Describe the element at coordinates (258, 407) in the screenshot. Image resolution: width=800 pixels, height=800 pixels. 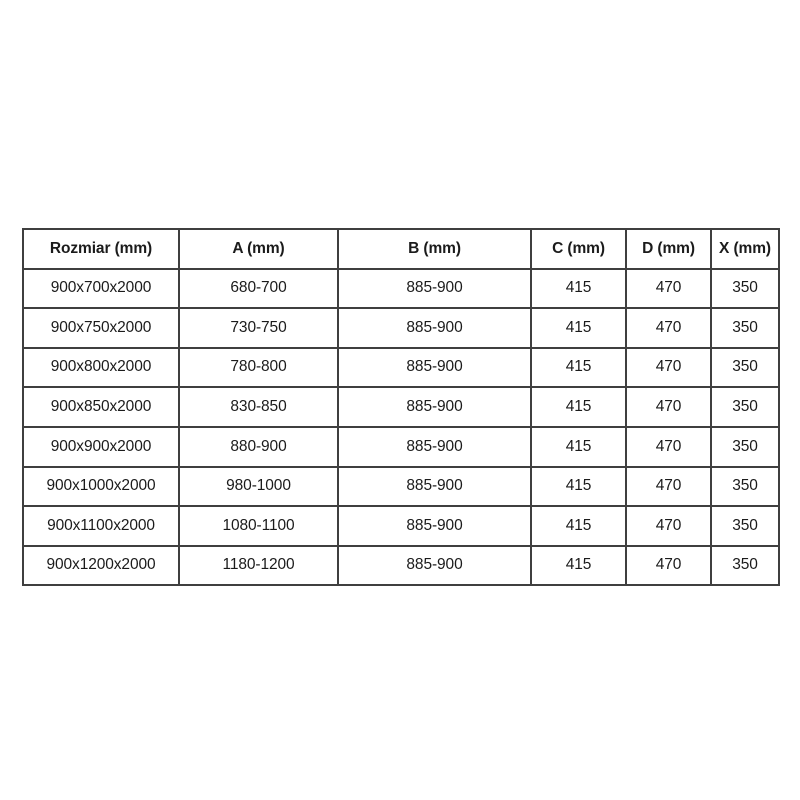
I see `cell-a: 830-850` at that location.